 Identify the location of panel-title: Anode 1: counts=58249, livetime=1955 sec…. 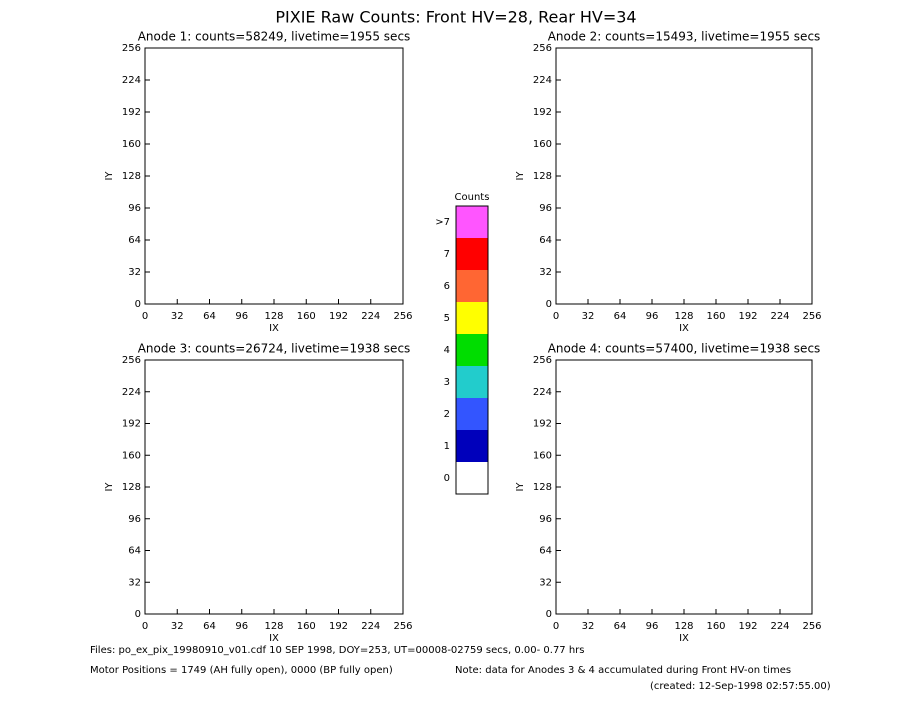
(274, 37).